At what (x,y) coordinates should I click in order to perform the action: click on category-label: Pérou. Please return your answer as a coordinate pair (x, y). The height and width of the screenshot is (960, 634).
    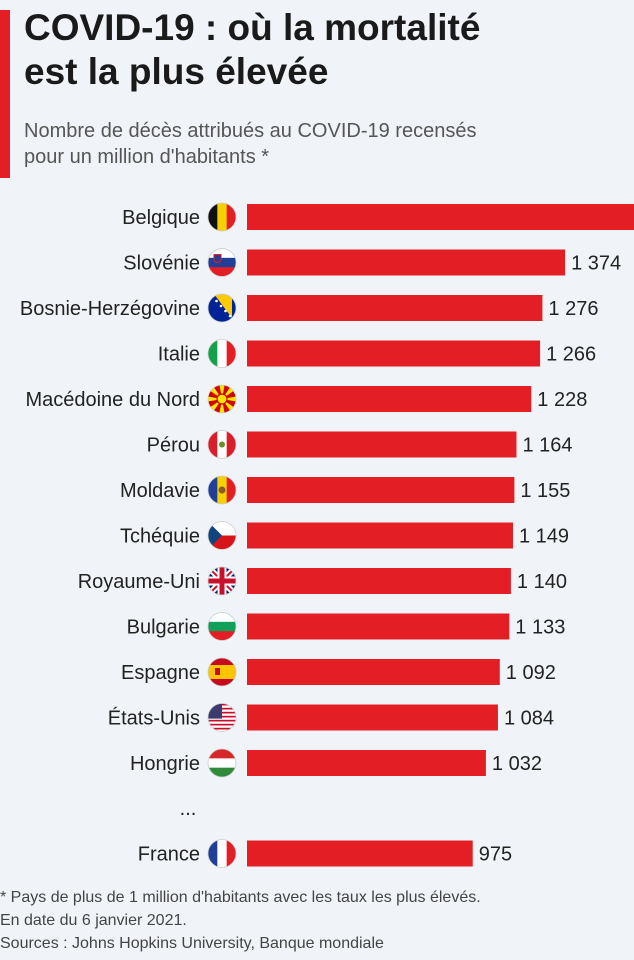
    Looking at the image, I should click on (173, 446).